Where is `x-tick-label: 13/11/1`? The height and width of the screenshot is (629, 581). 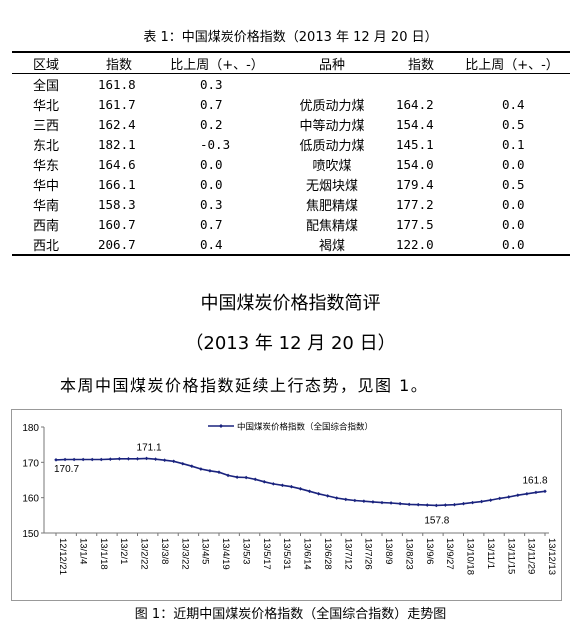 x-tick-label: 13/11/1 is located at coordinates (490, 553).